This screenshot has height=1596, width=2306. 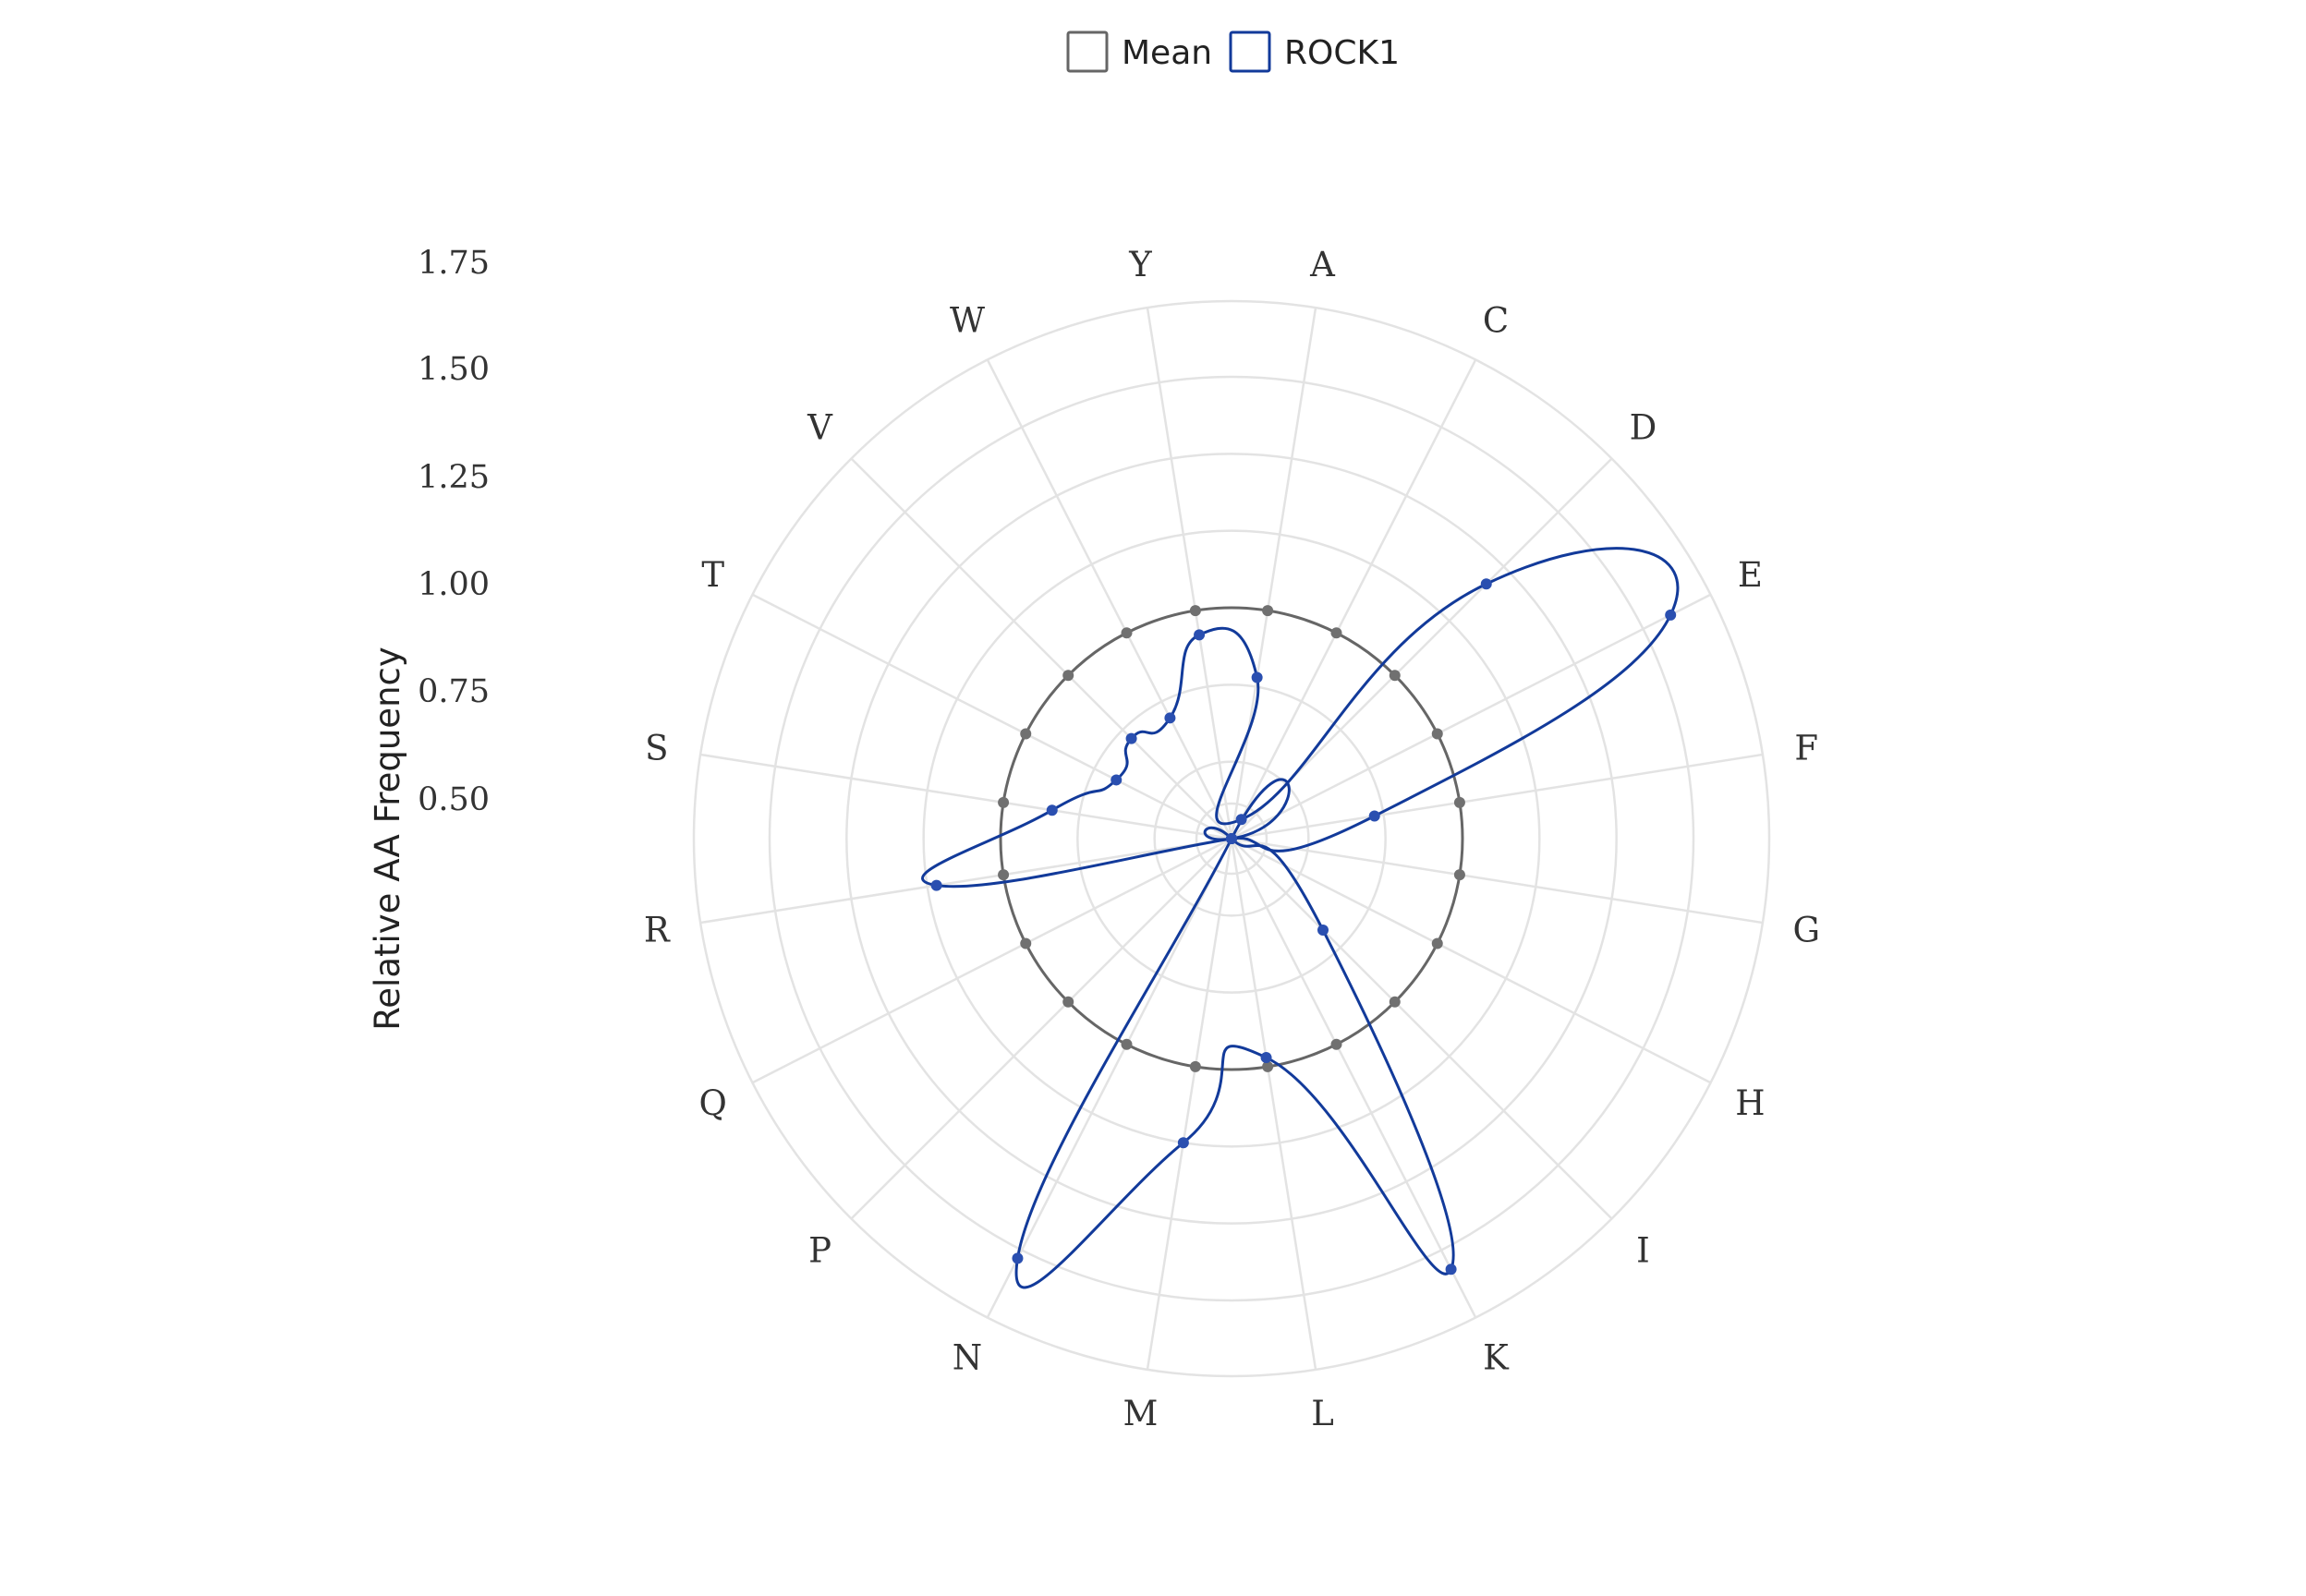 I want to click on category-label-I: I, so click(x=1643, y=1250).